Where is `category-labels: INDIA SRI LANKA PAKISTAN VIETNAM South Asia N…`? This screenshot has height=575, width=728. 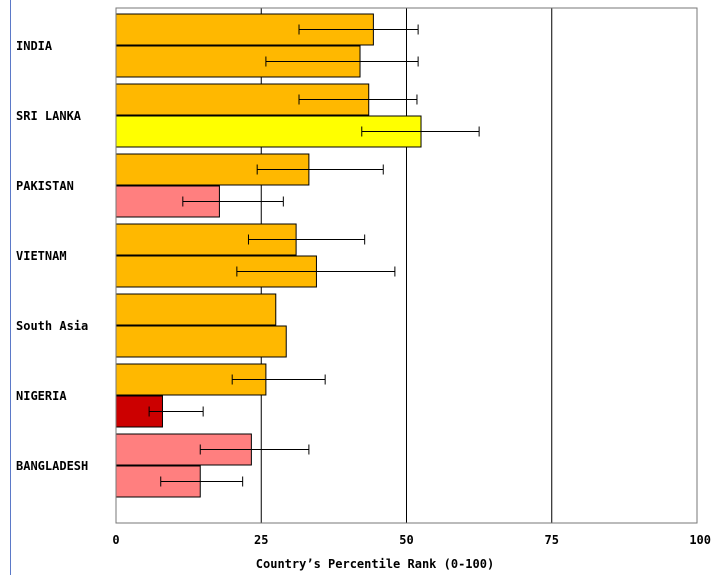
category-labels: INDIA SRI LANKA PAKISTAN VIETNAM South Asia N… is located at coordinates (52, 256).